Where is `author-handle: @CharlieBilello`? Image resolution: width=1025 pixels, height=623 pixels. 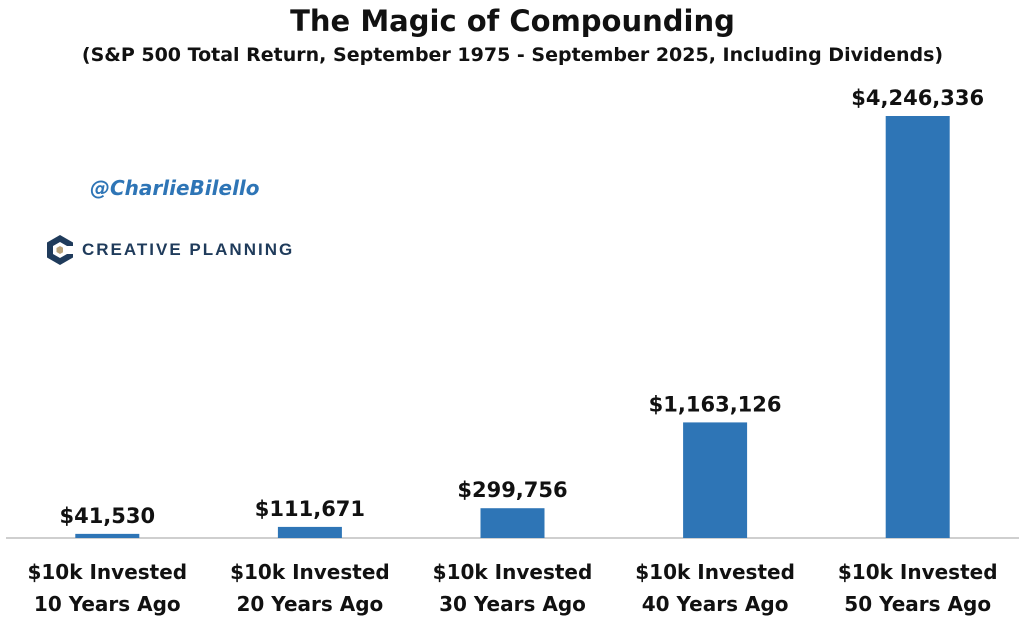
author-handle: @CharlieBilello is located at coordinates (175, 188).